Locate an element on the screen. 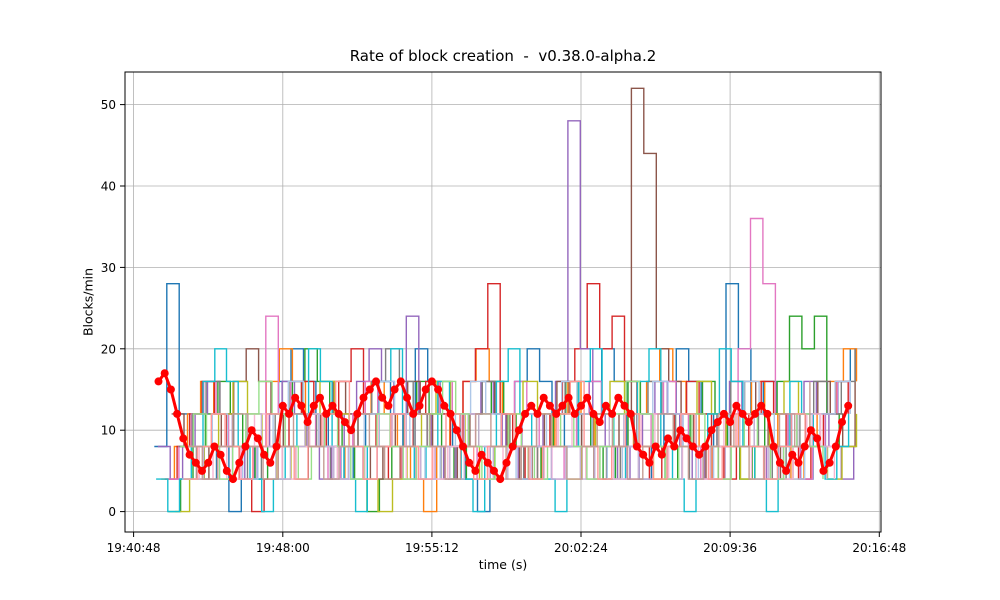 The image size is (1000, 600). y-axis-label: Blocks/min is located at coordinates (88, 302).